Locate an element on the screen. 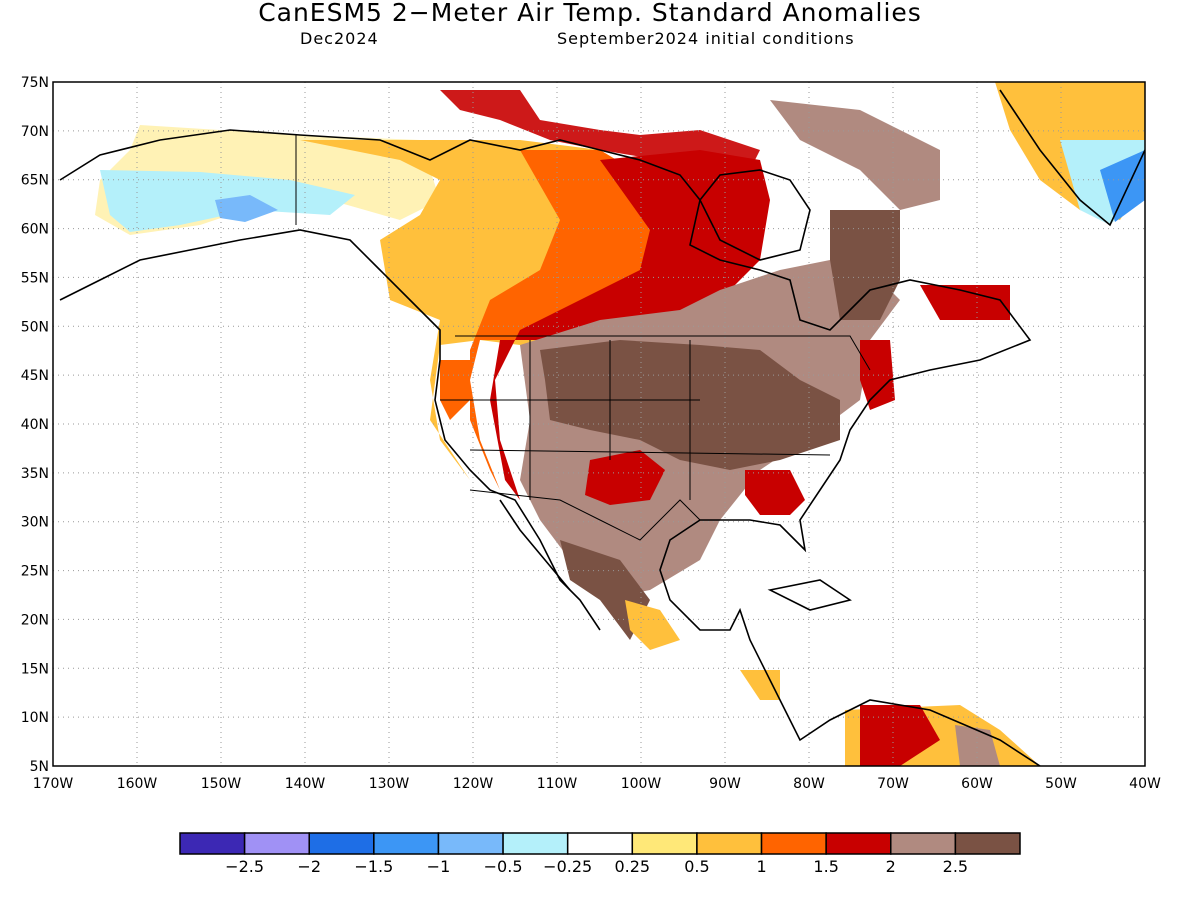 The image size is (1200, 900). mexico-coast-orange is located at coordinates (652, 625).